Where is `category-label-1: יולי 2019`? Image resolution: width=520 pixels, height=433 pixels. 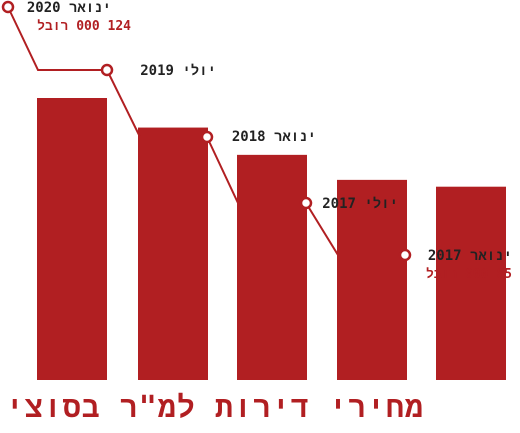 category-label-1: יולי 2019 is located at coordinates (178, 71).